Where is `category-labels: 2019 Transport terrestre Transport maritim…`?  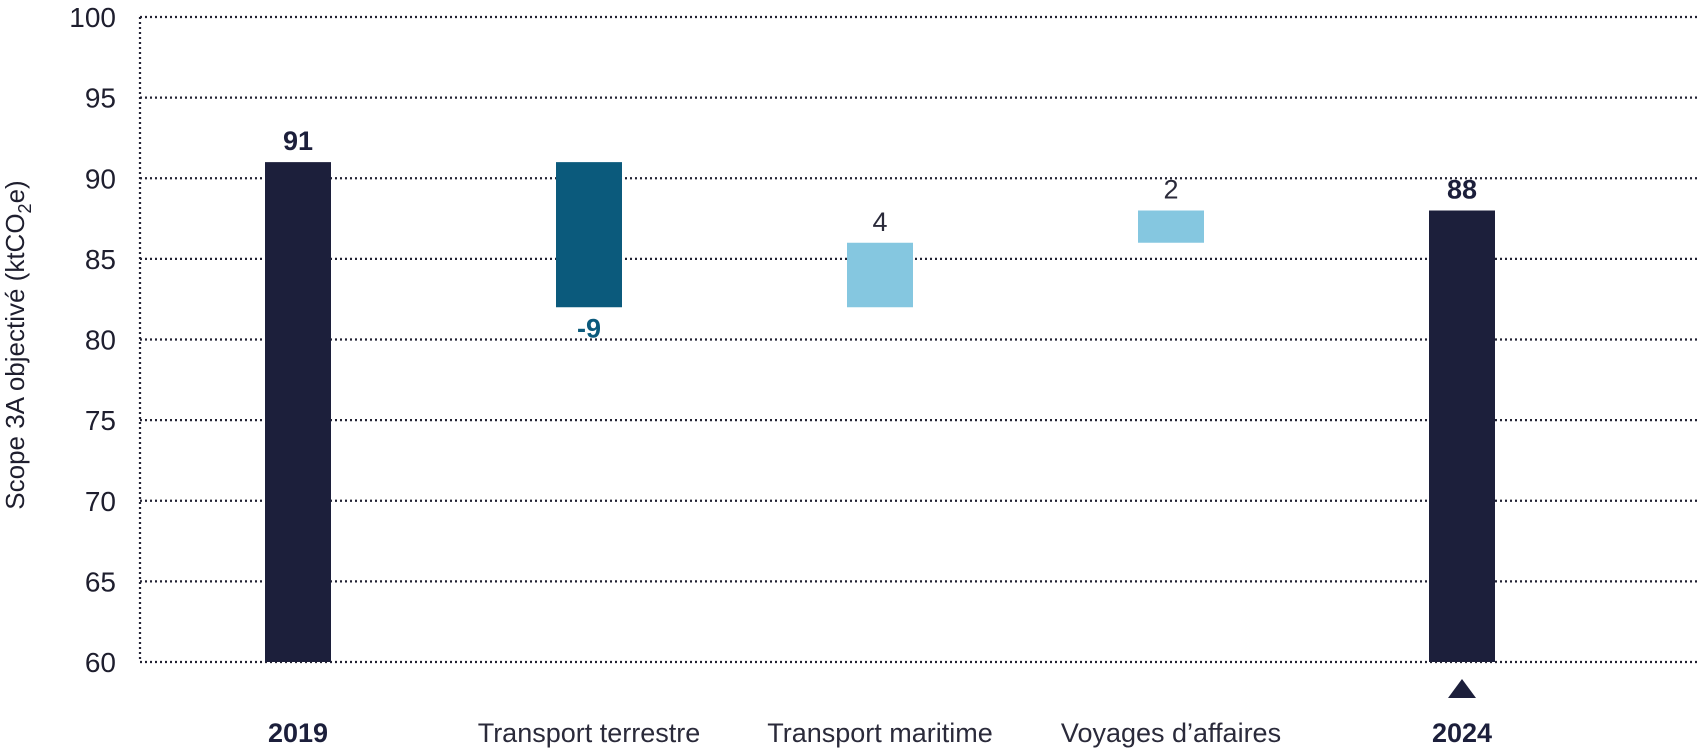
category-labels: 2019 Transport terrestre Transport maritim… is located at coordinates (880, 733).